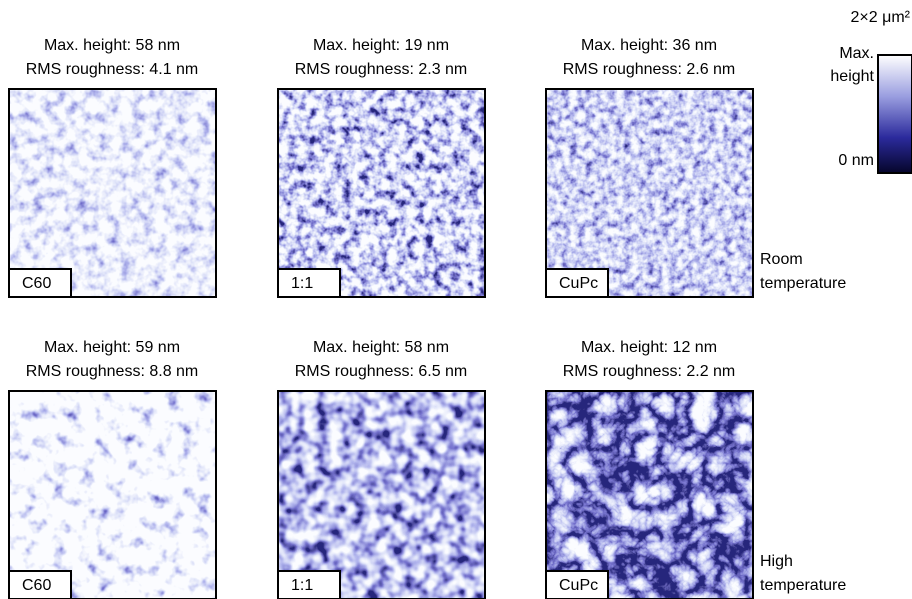 This screenshot has width=912, height=599. I want to click on max-height: Max. height: 19 nm, so click(381, 45).